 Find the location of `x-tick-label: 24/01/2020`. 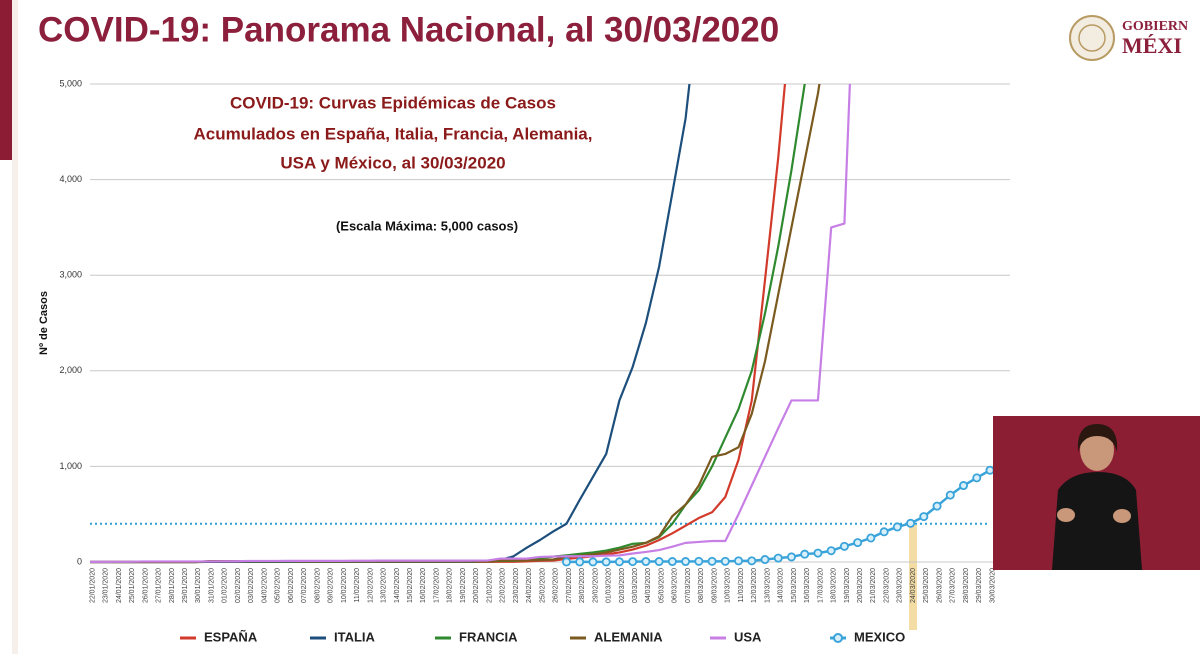

x-tick-label: 24/01/2020 is located at coordinates (119, 585).